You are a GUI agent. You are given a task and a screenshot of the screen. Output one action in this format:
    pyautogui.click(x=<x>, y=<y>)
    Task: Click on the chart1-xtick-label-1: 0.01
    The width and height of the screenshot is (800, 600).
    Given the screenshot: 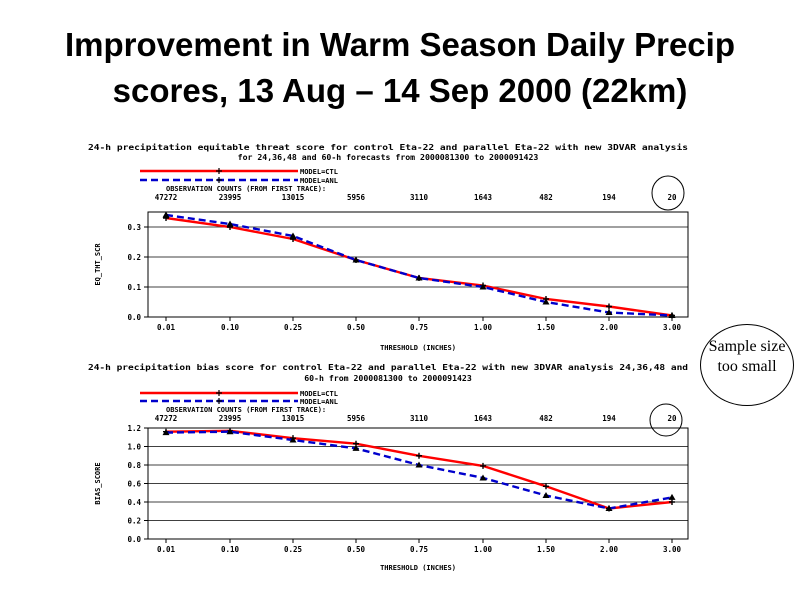 What is the action you would take?
    pyautogui.click(x=166, y=327)
    